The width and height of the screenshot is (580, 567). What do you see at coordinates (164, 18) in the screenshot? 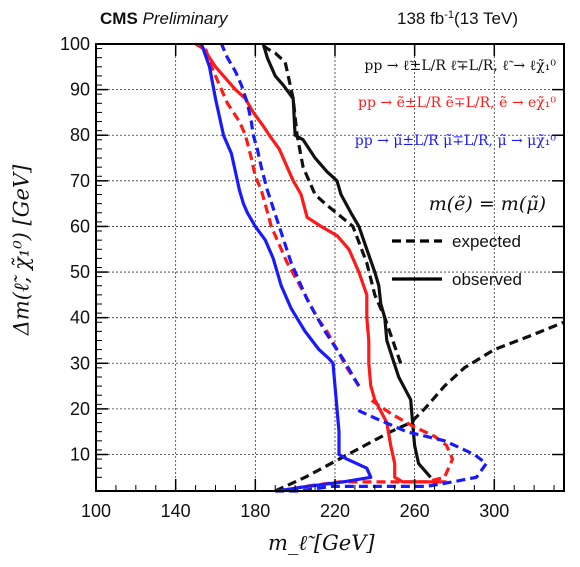
I see `experiment-label: CMS Preliminary` at bounding box center [164, 18].